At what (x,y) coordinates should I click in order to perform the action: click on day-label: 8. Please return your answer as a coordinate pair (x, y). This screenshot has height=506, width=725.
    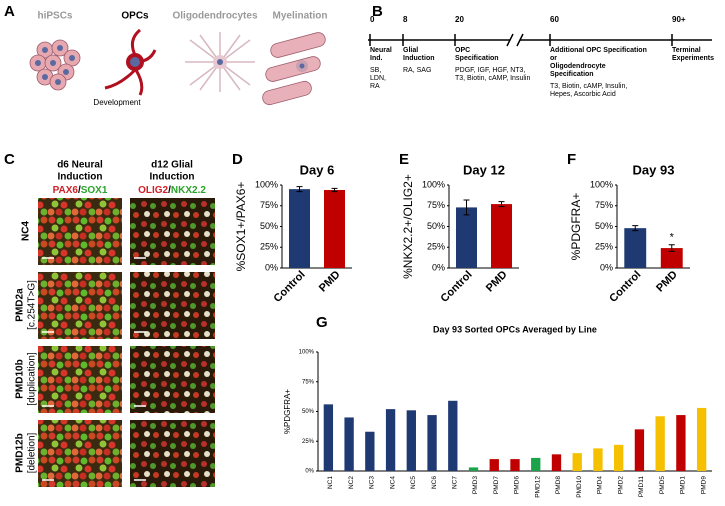
    Looking at the image, I should click on (405, 19).